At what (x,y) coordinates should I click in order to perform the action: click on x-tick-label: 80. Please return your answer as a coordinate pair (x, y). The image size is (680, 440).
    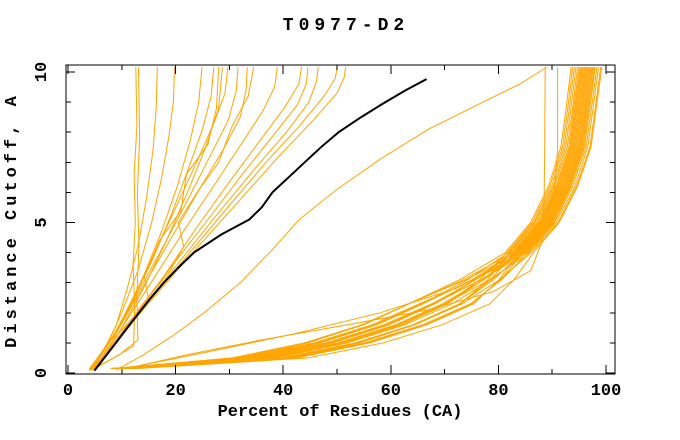
    Looking at the image, I should click on (498, 391).